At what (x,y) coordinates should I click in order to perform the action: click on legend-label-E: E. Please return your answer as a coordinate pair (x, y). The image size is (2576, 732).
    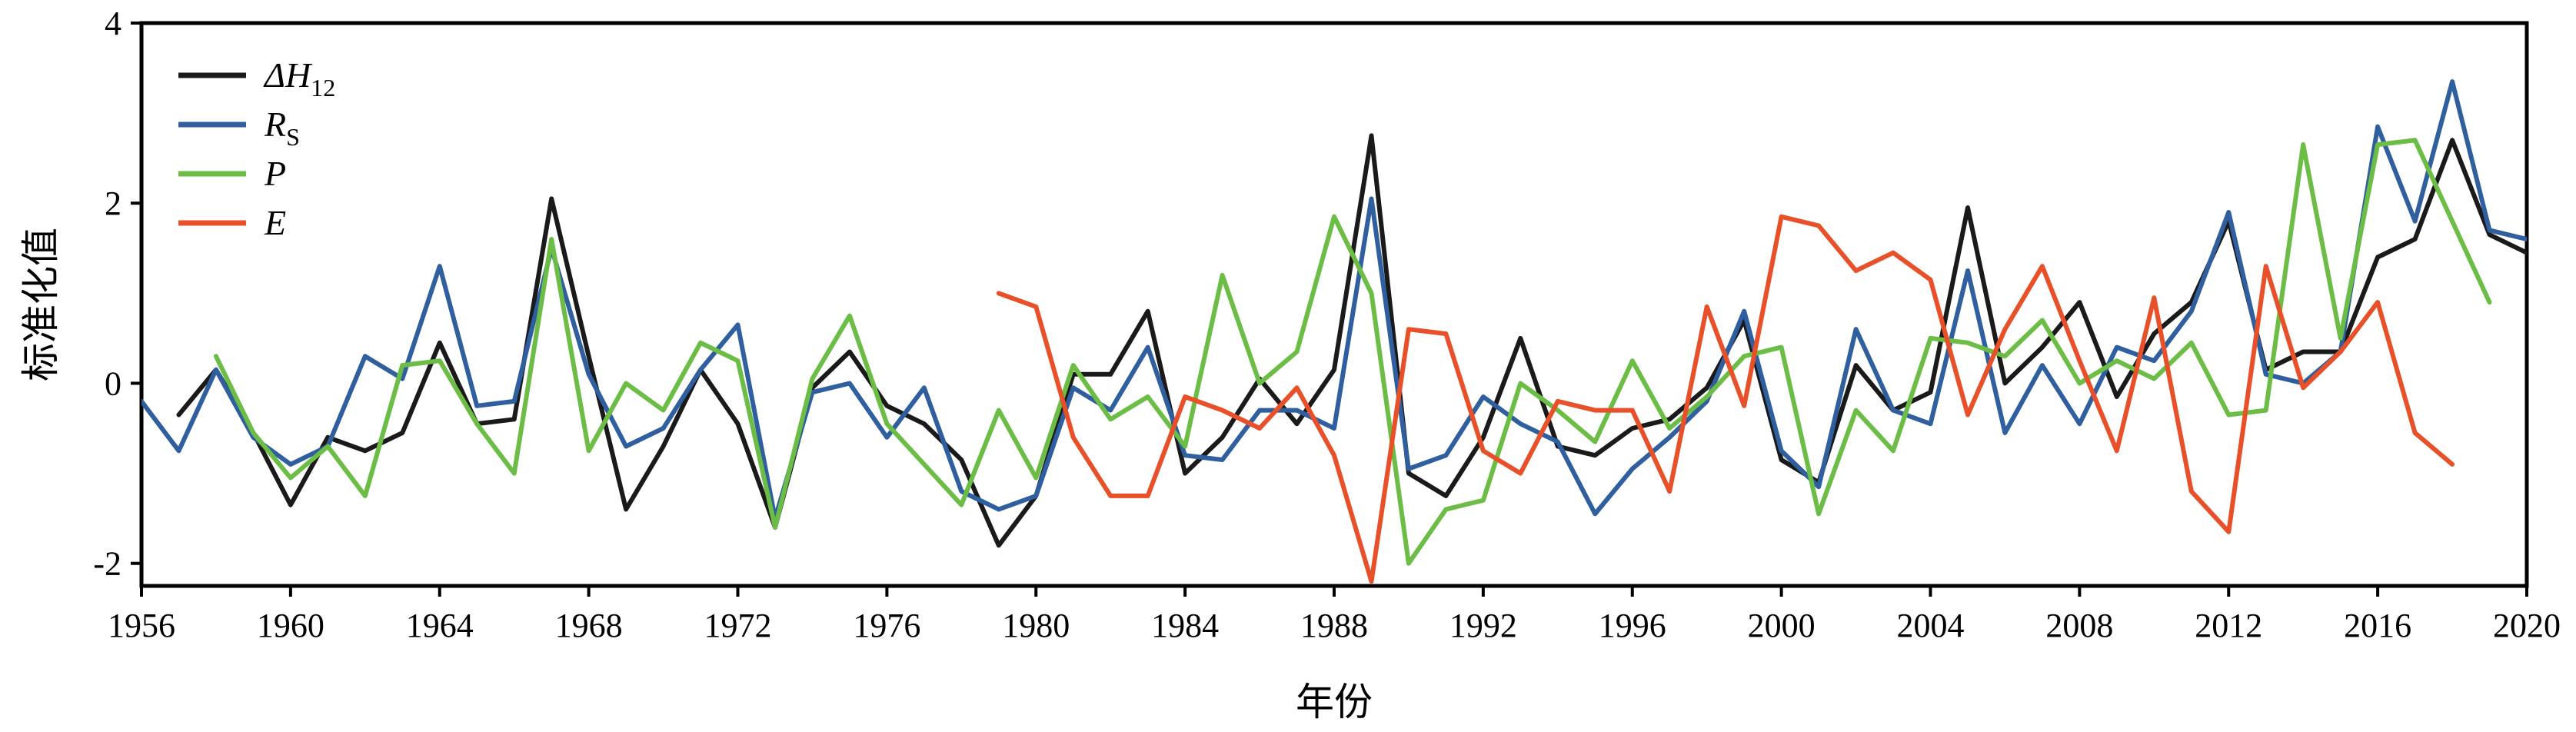
    Looking at the image, I should click on (275, 222).